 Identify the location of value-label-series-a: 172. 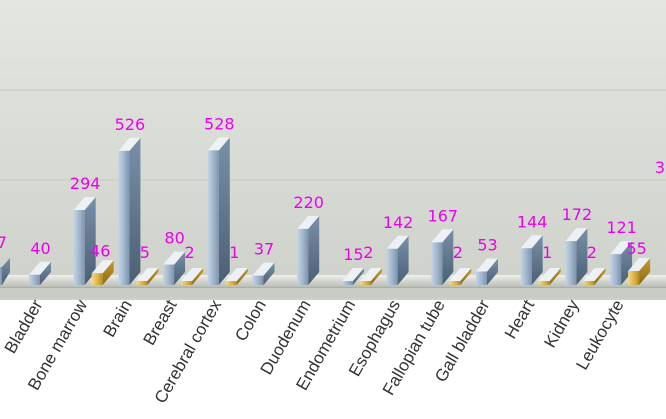
(577, 214).